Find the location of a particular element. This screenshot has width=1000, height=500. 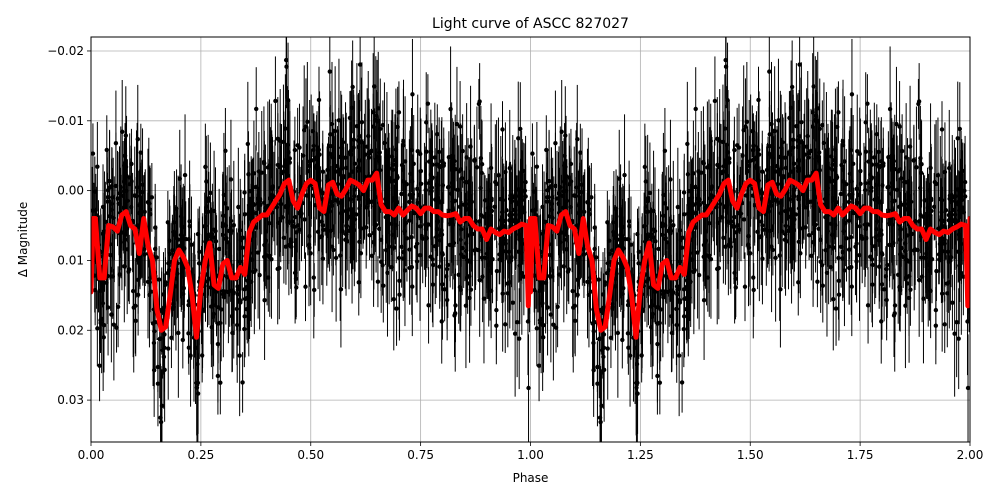

y-tick-label: −0.02 is located at coordinates (65, 51).